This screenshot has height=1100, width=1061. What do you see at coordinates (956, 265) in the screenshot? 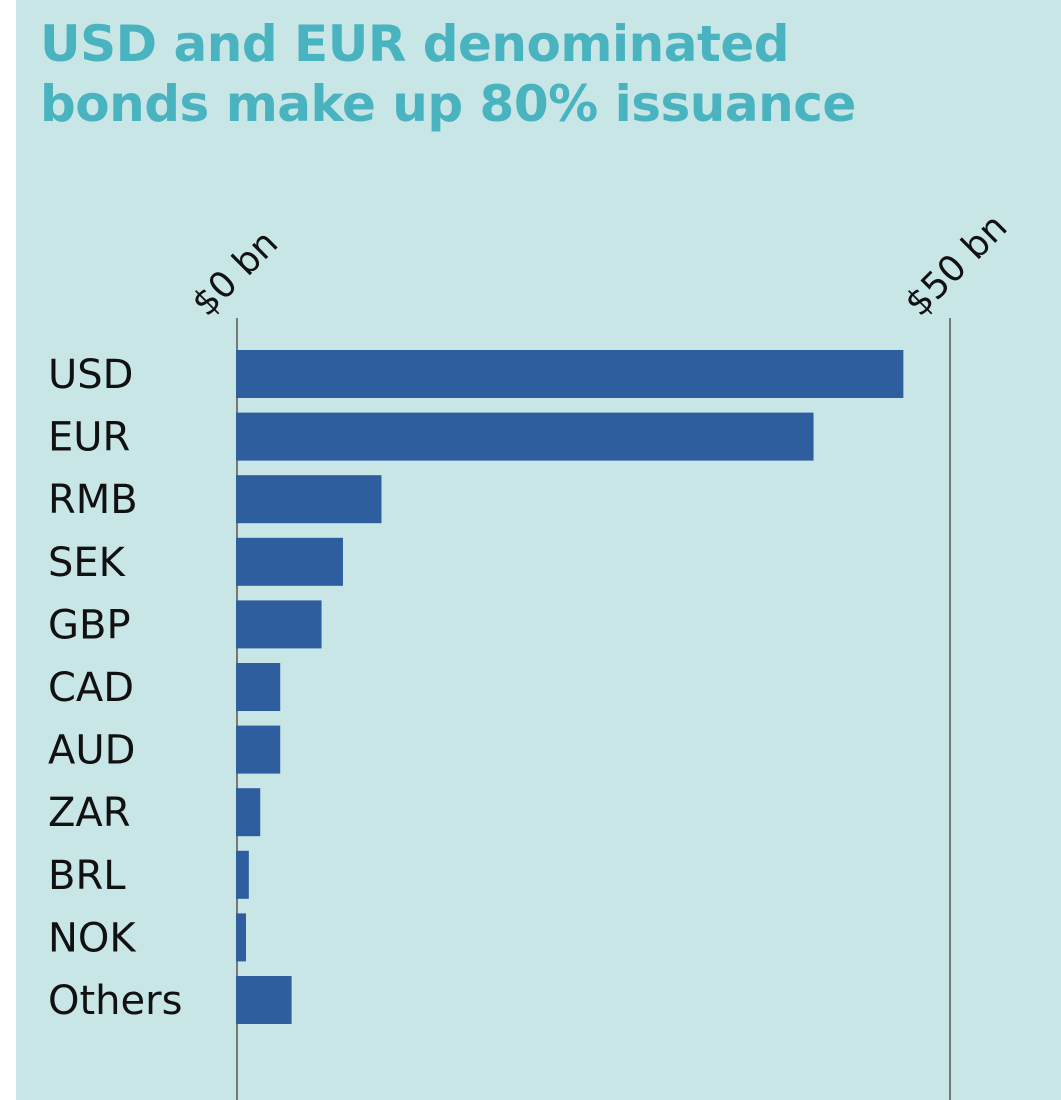
I see `tick-label-1: $50 bn` at bounding box center [956, 265].